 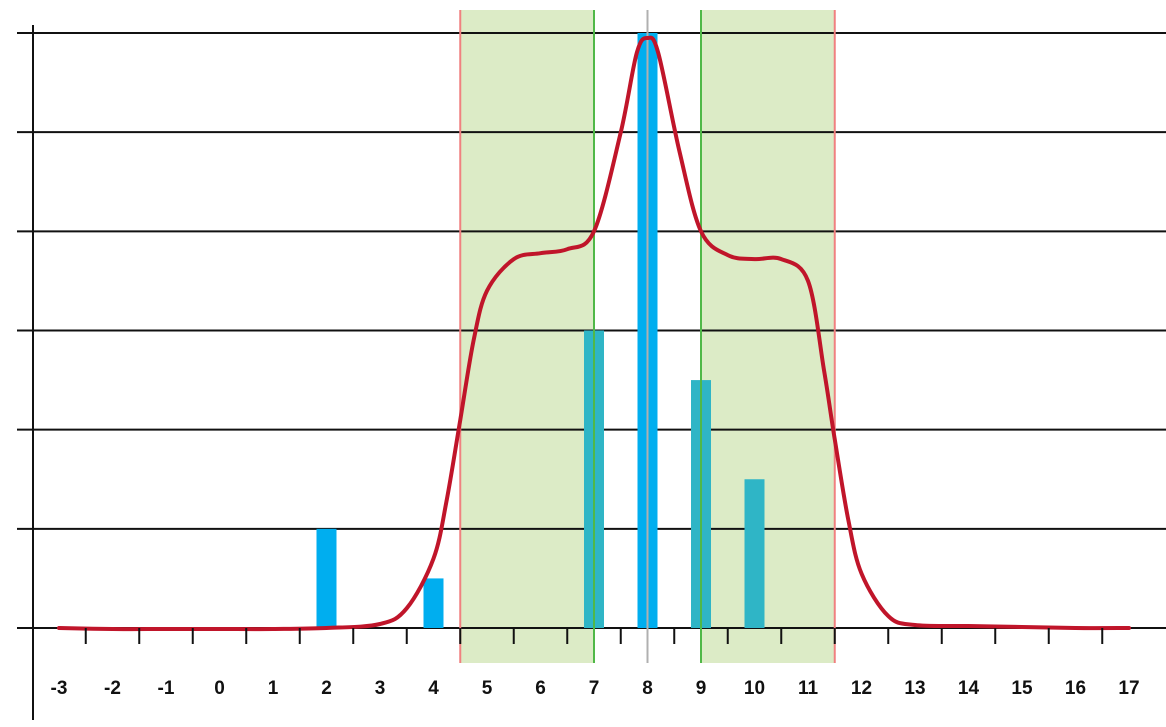 What do you see at coordinates (969, 688) in the screenshot?
I see `x-tick-label: 14` at bounding box center [969, 688].